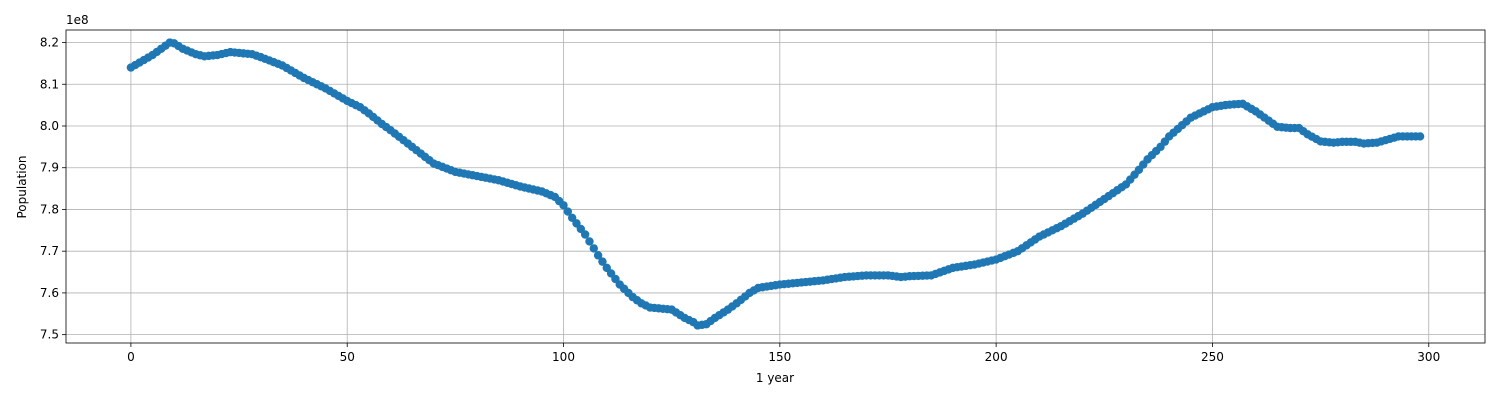  Describe the element at coordinates (49, 335) in the screenshot. I see `y-tick-label: 7.5` at that location.